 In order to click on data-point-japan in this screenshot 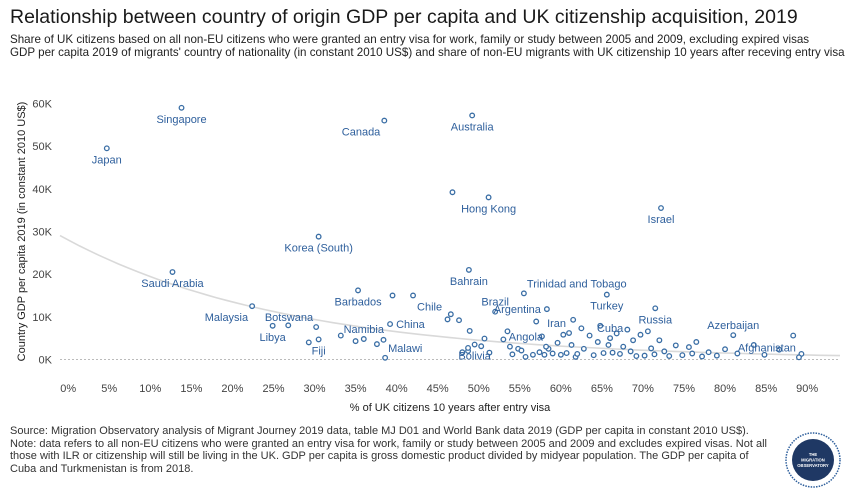, I will do `click(106, 148)`.